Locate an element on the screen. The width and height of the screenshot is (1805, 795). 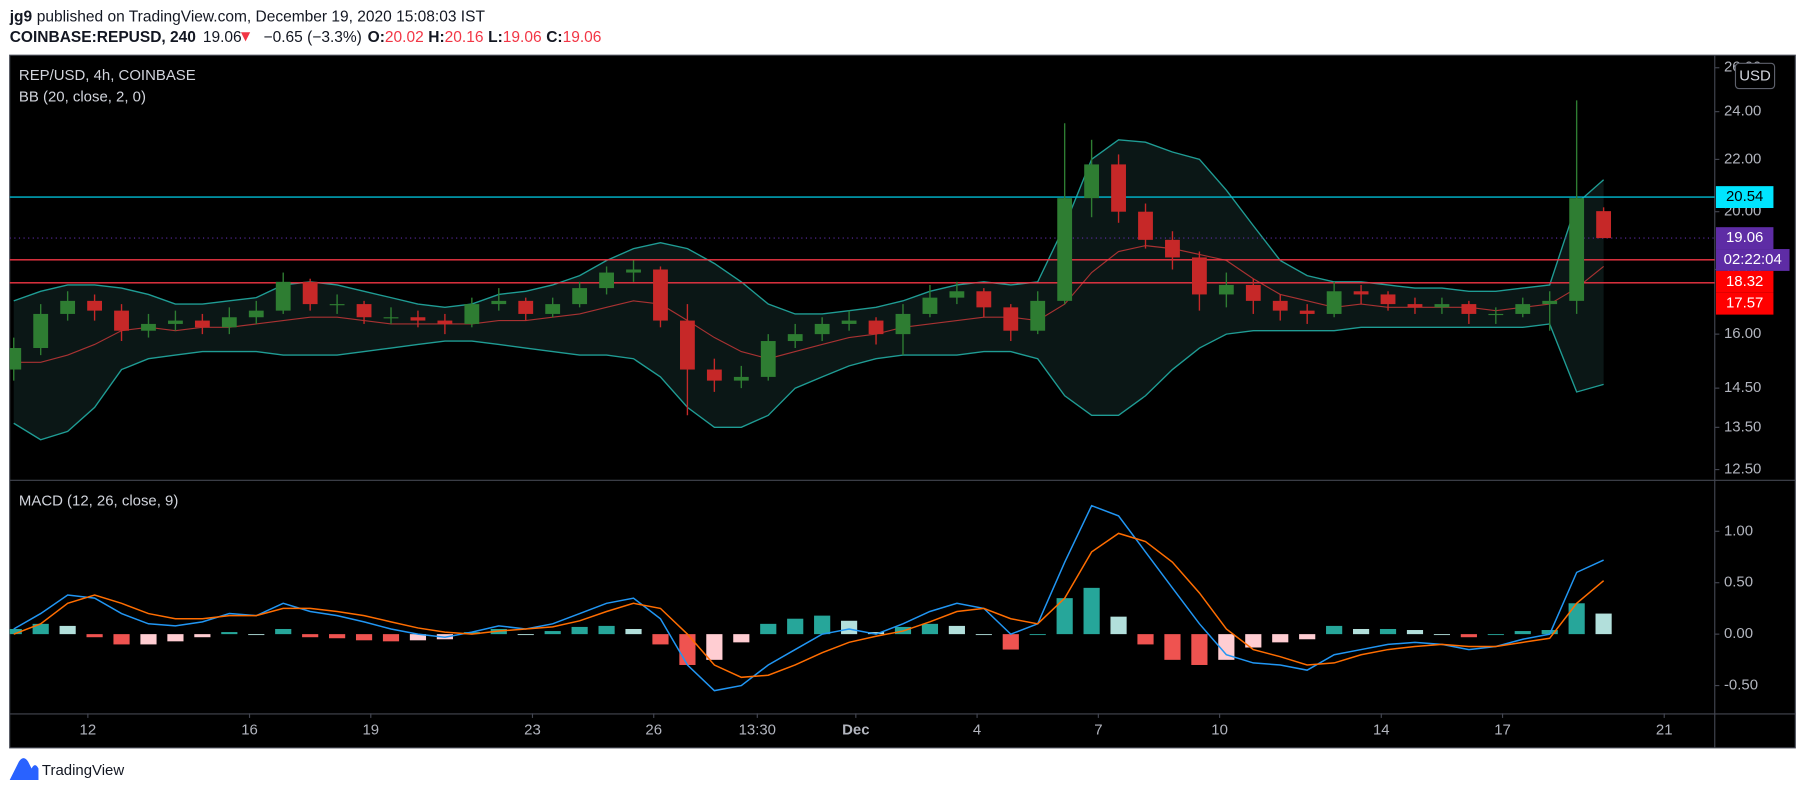
price-label: 20.54 is located at coordinates (1744, 196).